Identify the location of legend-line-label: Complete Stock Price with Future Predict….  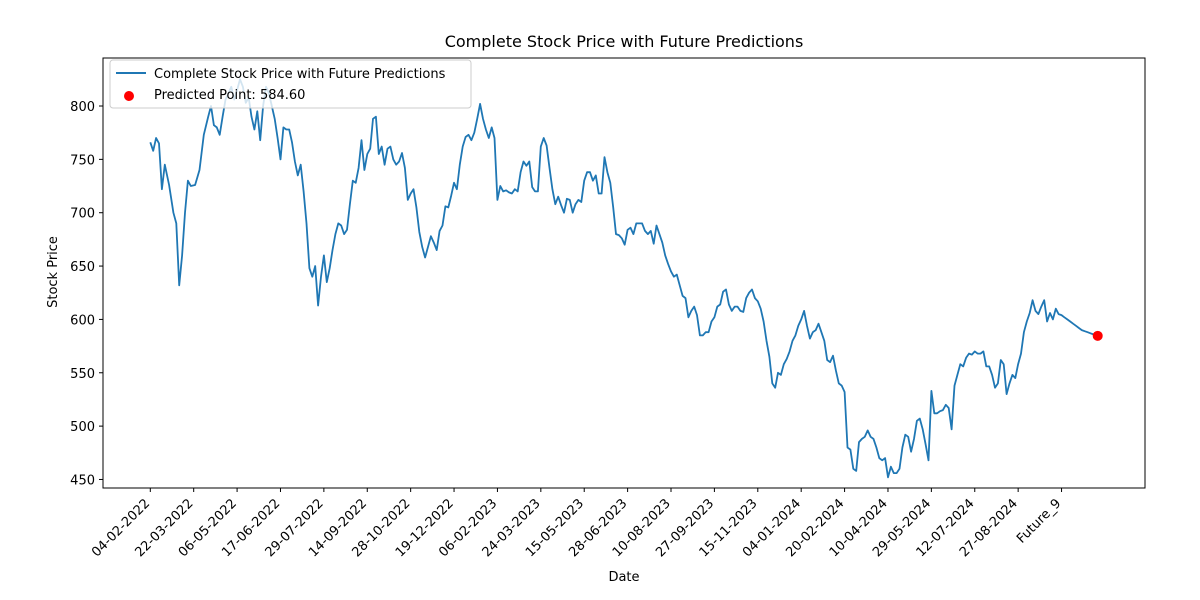
(300, 74).